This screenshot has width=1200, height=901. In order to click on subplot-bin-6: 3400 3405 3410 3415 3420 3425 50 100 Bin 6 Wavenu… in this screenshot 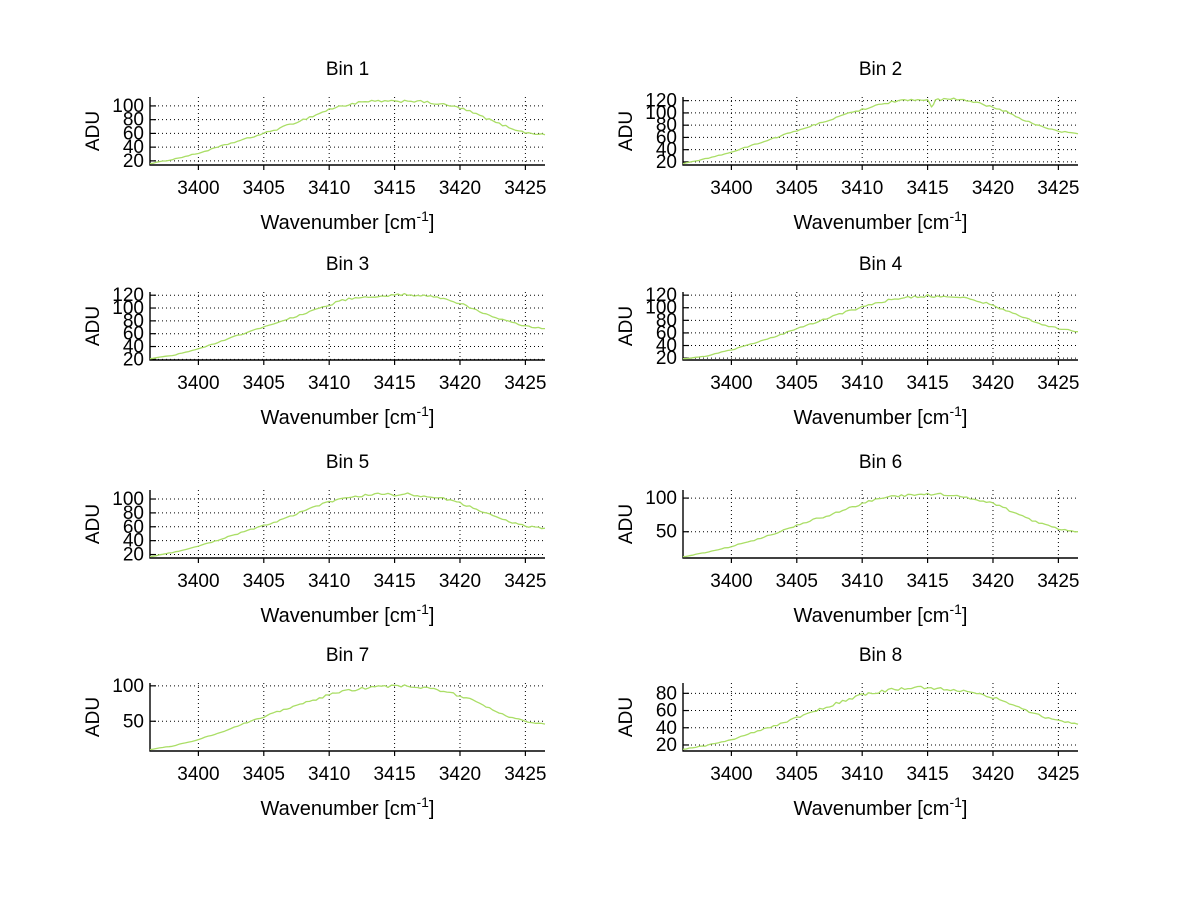, I will do `click(858, 543)`.